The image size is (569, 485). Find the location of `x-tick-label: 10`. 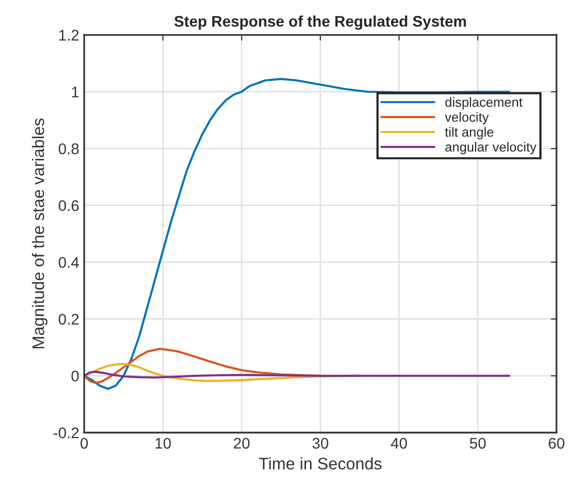

x-tick-label: 10 is located at coordinates (163, 443).